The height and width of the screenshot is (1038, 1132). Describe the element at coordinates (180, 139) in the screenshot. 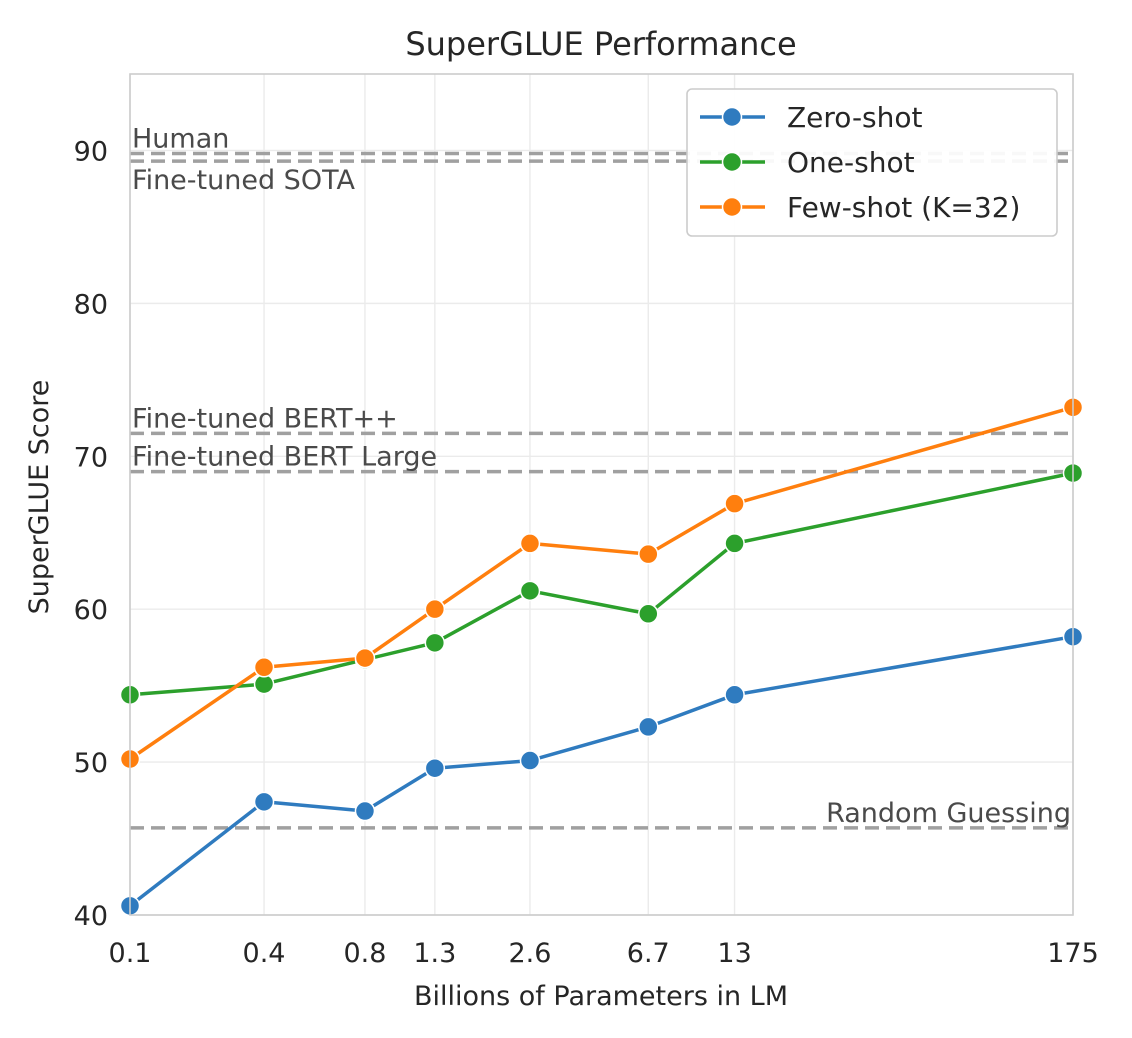

I see `reference-line-label: Human` at that location.